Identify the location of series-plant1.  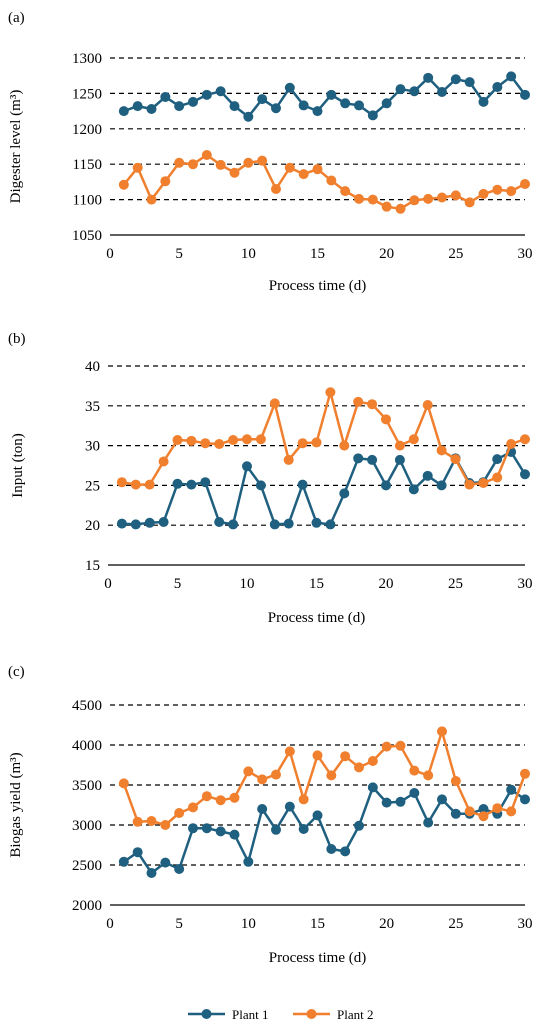
(324, 96).